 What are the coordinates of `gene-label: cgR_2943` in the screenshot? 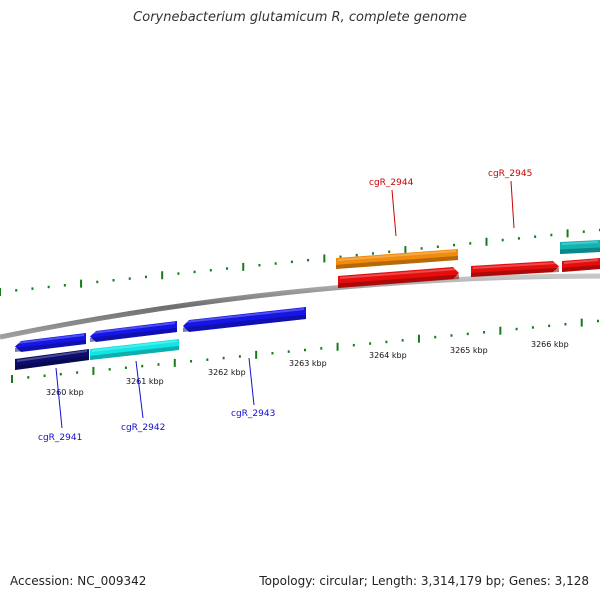 It's located at (253, 414).